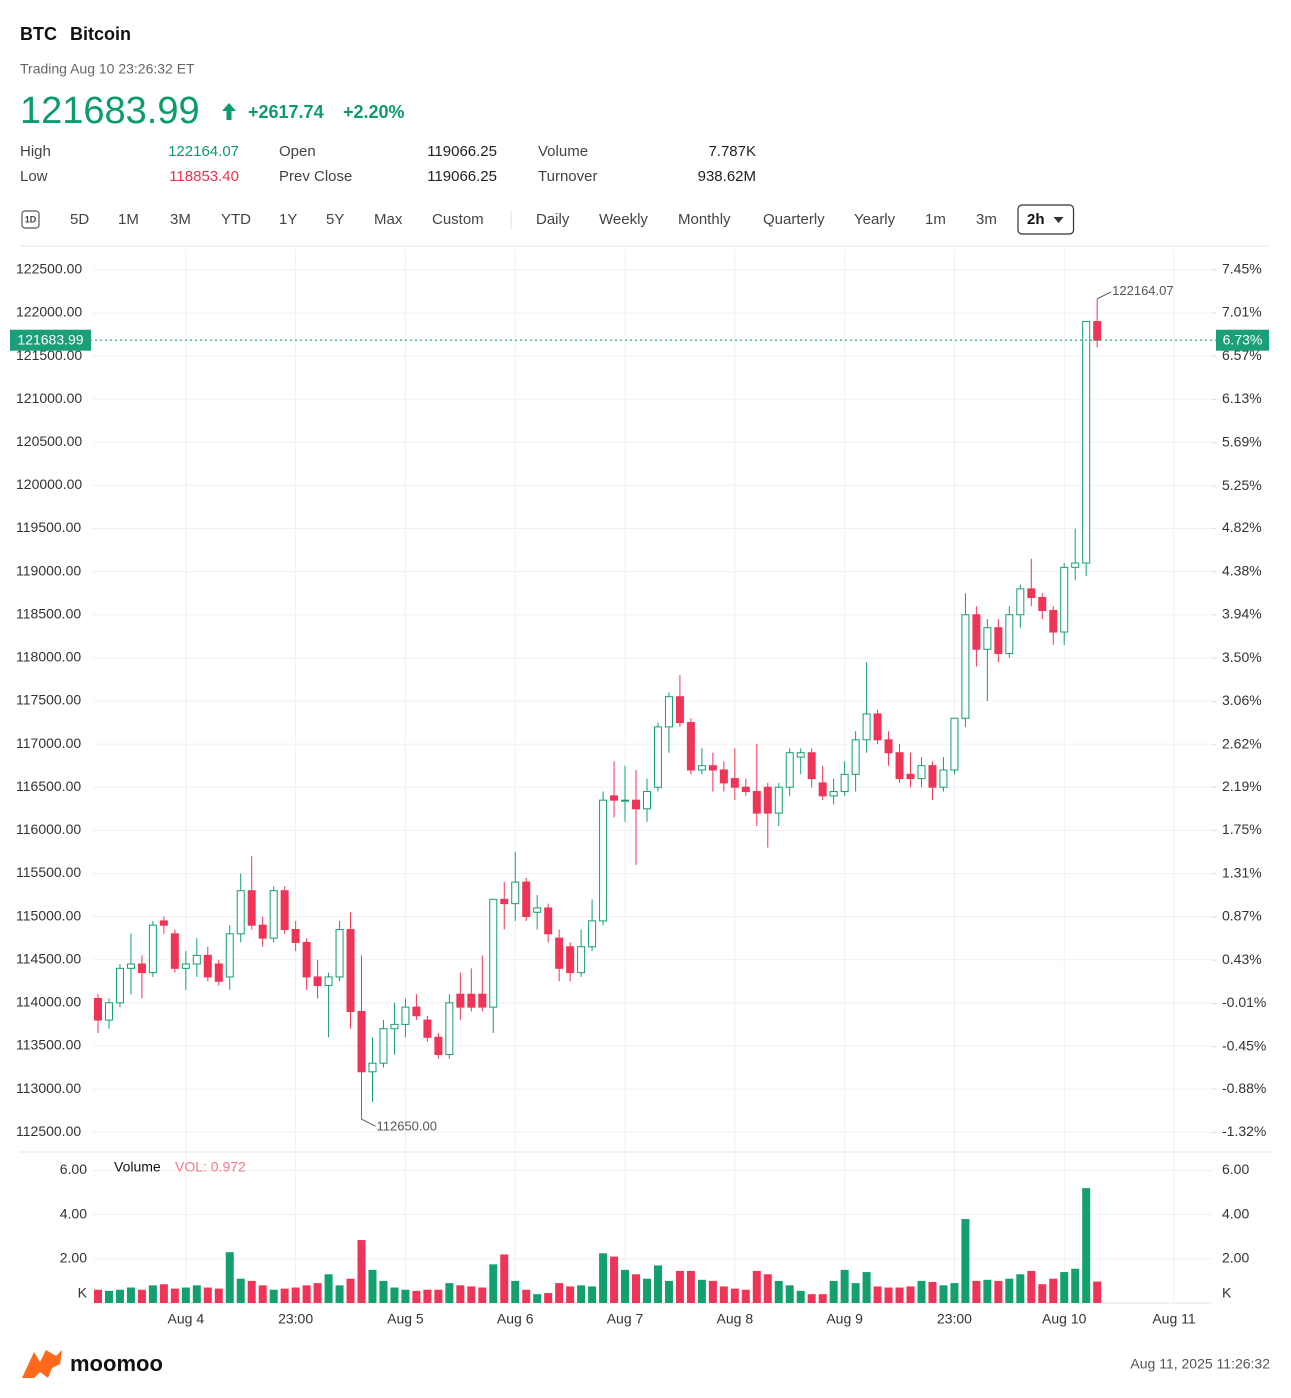 Image resolution: width=1291 pixels, height=1398 pixels. Describe the element at coordinates (186, 1319) in the screenshot. I see `x-tick-label: Aug 4` at that location.